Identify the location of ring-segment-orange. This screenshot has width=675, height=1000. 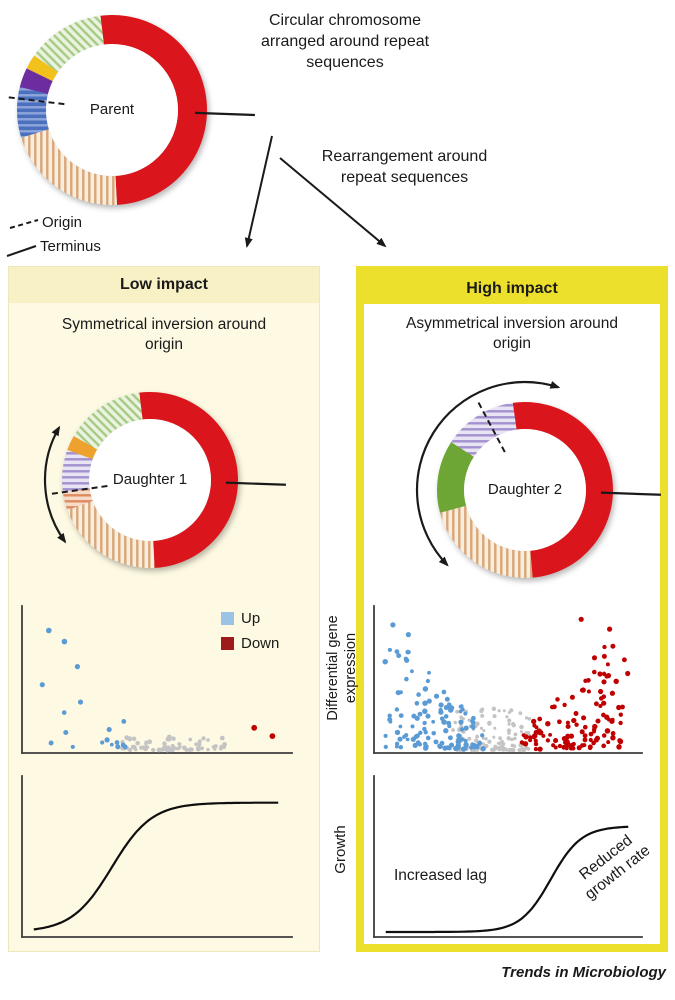
(82, 448).